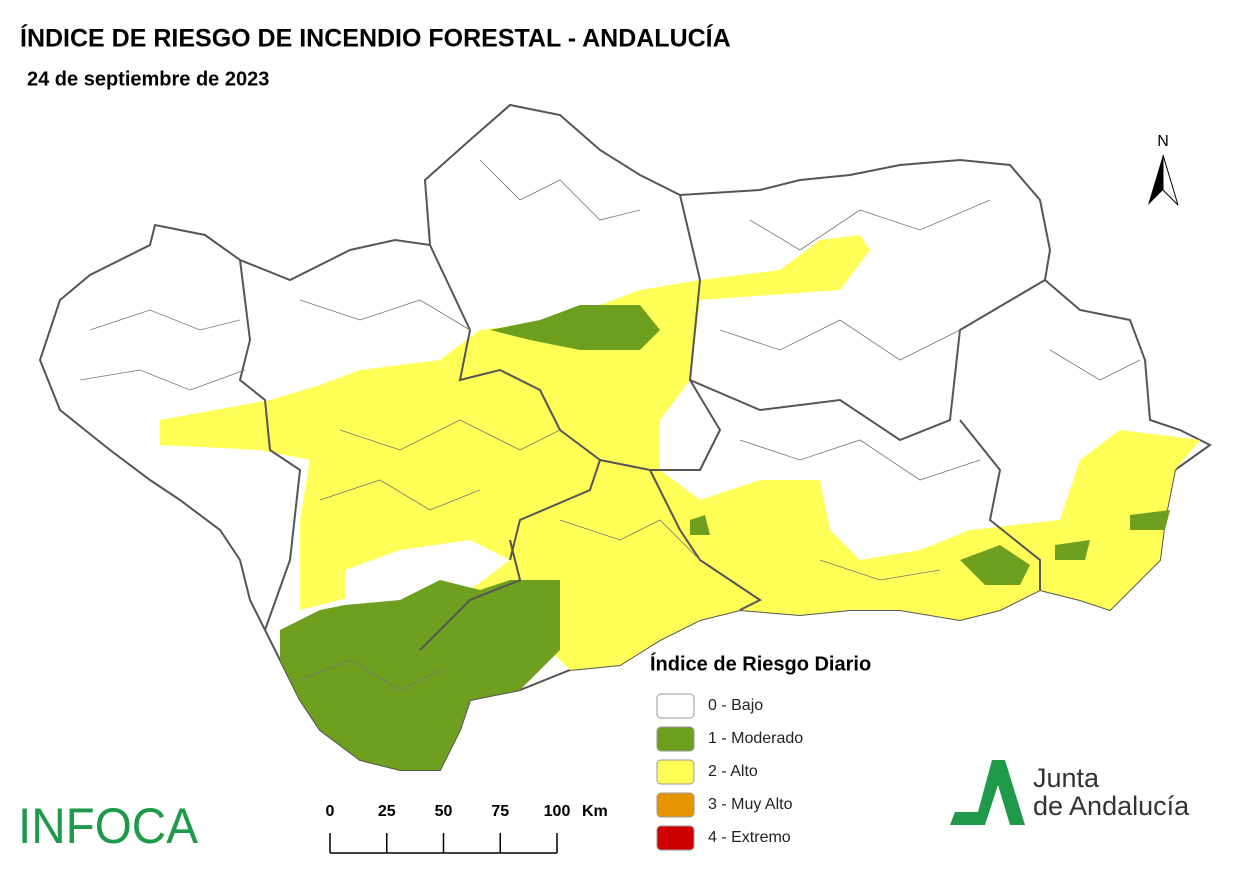 This screenshot has width=1239, height=875. Describe the element at coordinates (444, 811) in the screenshot. I see `scale-label: 50` at that location.